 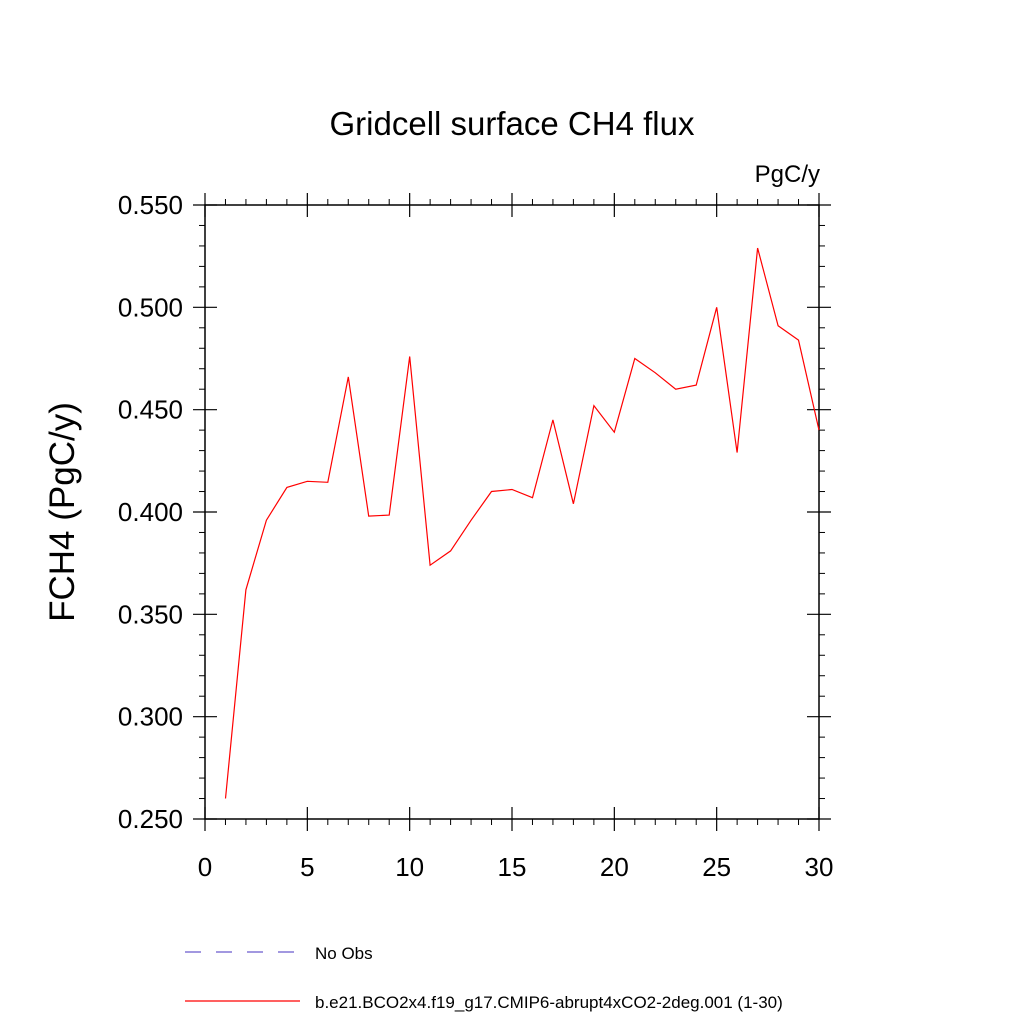 I want to click on x-tick-label: 15, so click(x=512, y=867).